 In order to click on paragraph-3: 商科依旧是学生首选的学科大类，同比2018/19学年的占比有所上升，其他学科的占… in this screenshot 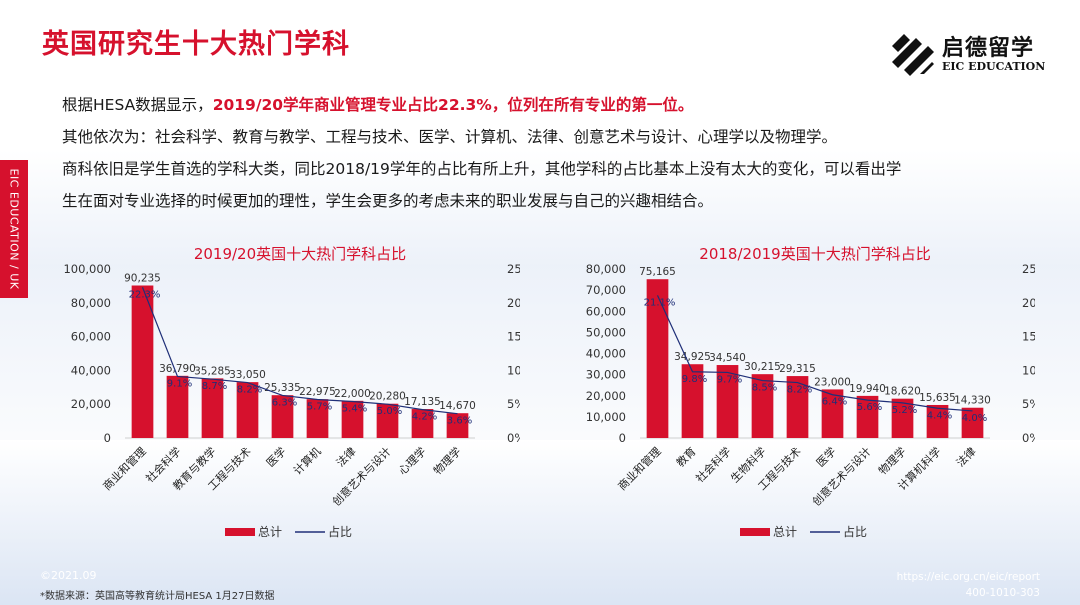, I will do `click(482, 169)`.